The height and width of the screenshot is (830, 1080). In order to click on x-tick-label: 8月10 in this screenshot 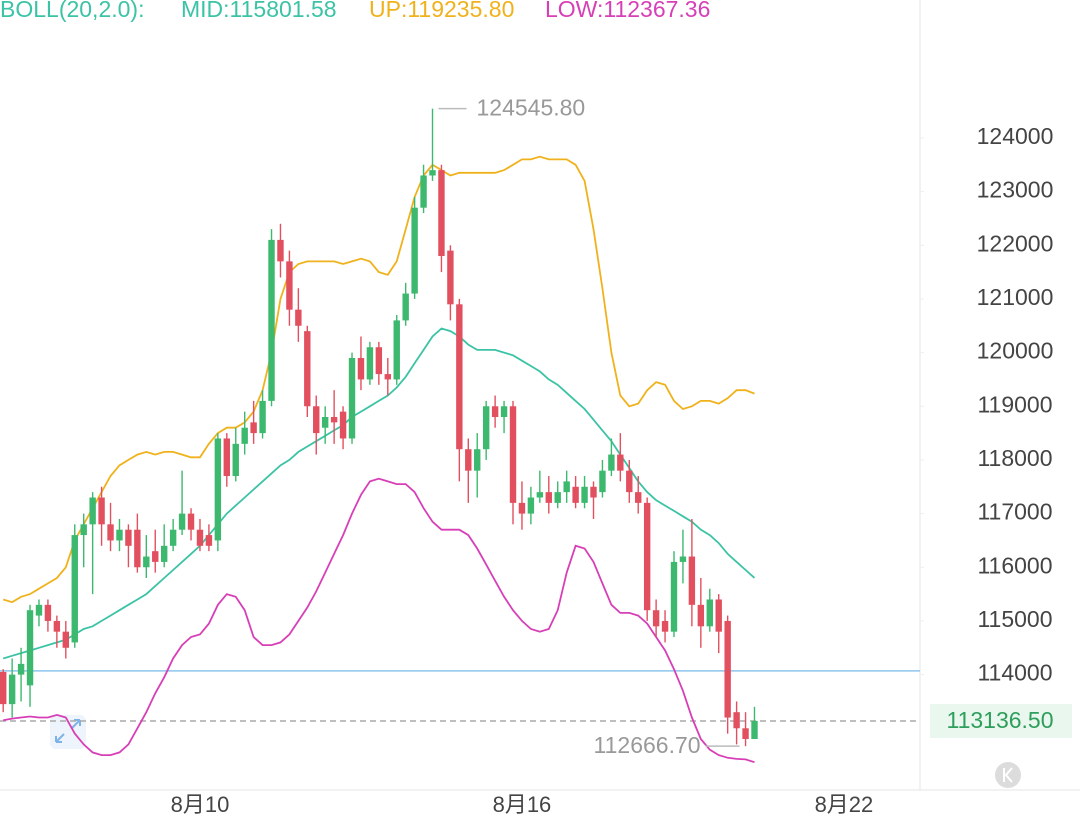, I will do `click(200, 804)`.